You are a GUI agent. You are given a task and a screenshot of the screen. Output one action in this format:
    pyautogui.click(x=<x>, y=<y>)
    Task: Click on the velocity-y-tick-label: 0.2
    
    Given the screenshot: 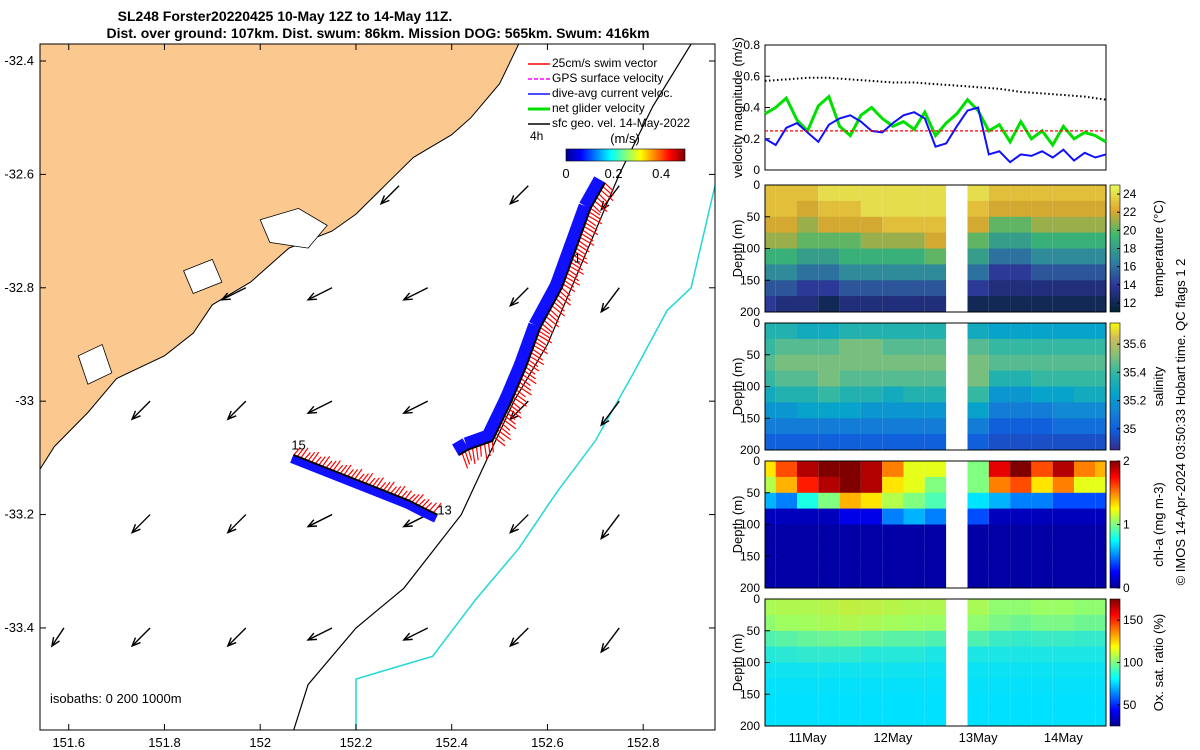 What is the action you would take?
    pyautogui.click(x=751, y=139)
    